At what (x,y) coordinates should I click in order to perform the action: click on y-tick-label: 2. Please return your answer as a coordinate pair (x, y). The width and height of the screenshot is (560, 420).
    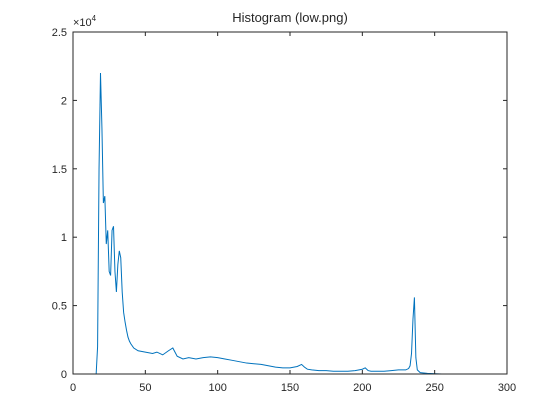
    Looking at the image, I should click on (64, 101).